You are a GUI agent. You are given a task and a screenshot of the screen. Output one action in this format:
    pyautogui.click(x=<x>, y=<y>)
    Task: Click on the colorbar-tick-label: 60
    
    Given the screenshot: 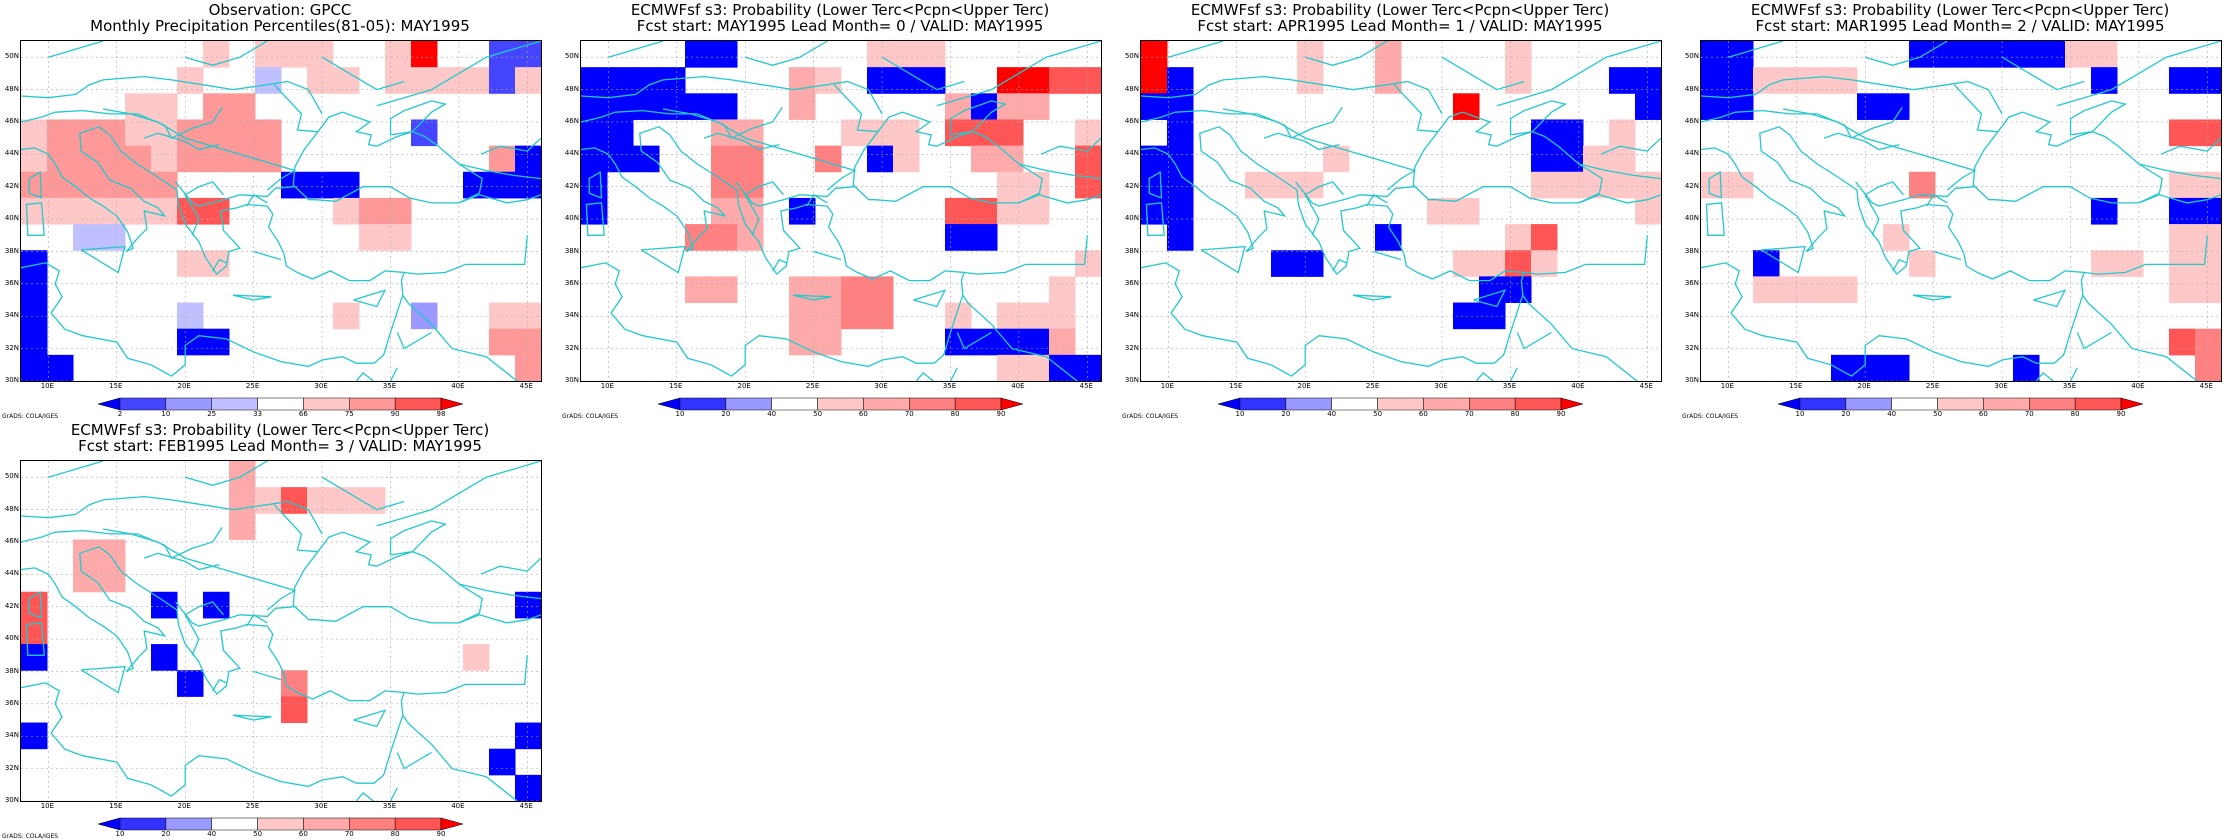 What is the action you would take?
    pyautogui.click(x=863, y=414)
    